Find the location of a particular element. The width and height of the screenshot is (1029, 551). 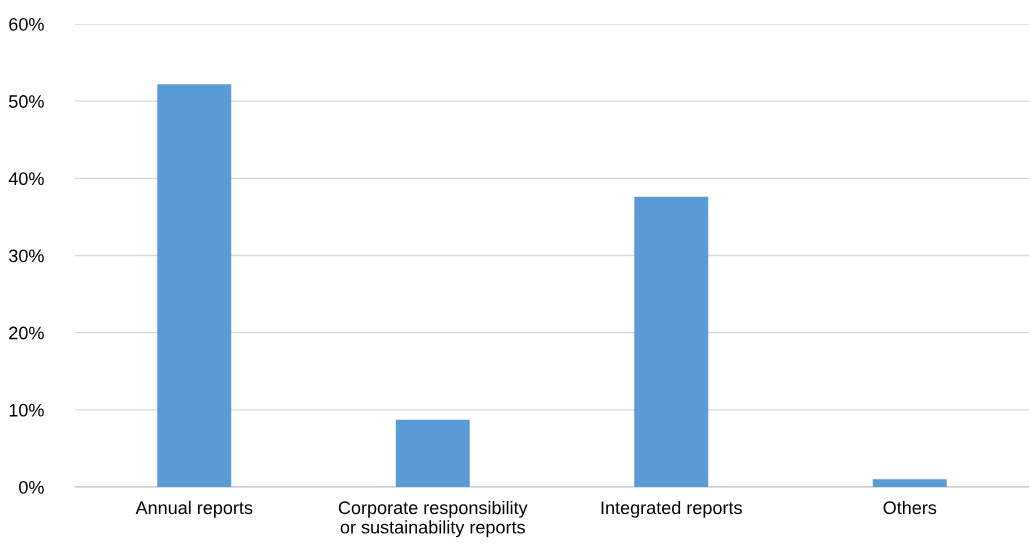

y-tick-label: 60% is located at coordinates (26, 24).